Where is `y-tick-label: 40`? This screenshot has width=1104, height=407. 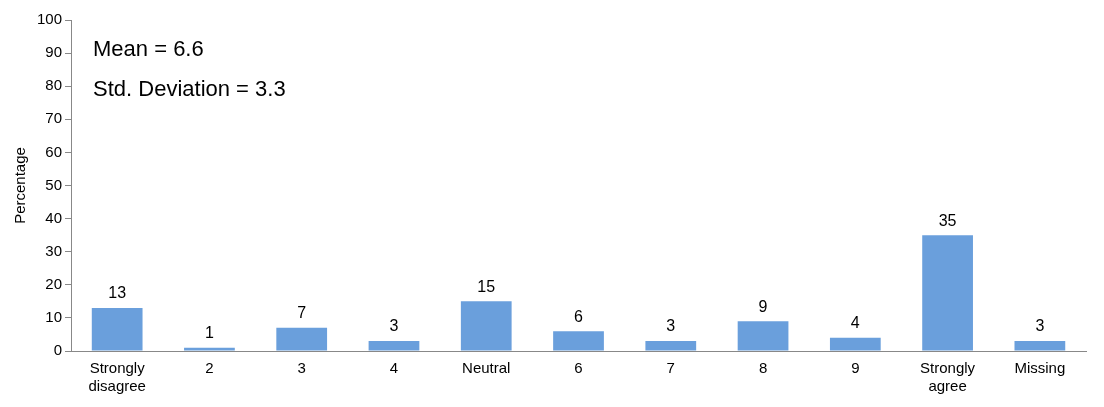
y-tick-label: 40 is located at coordinates (54, 217).